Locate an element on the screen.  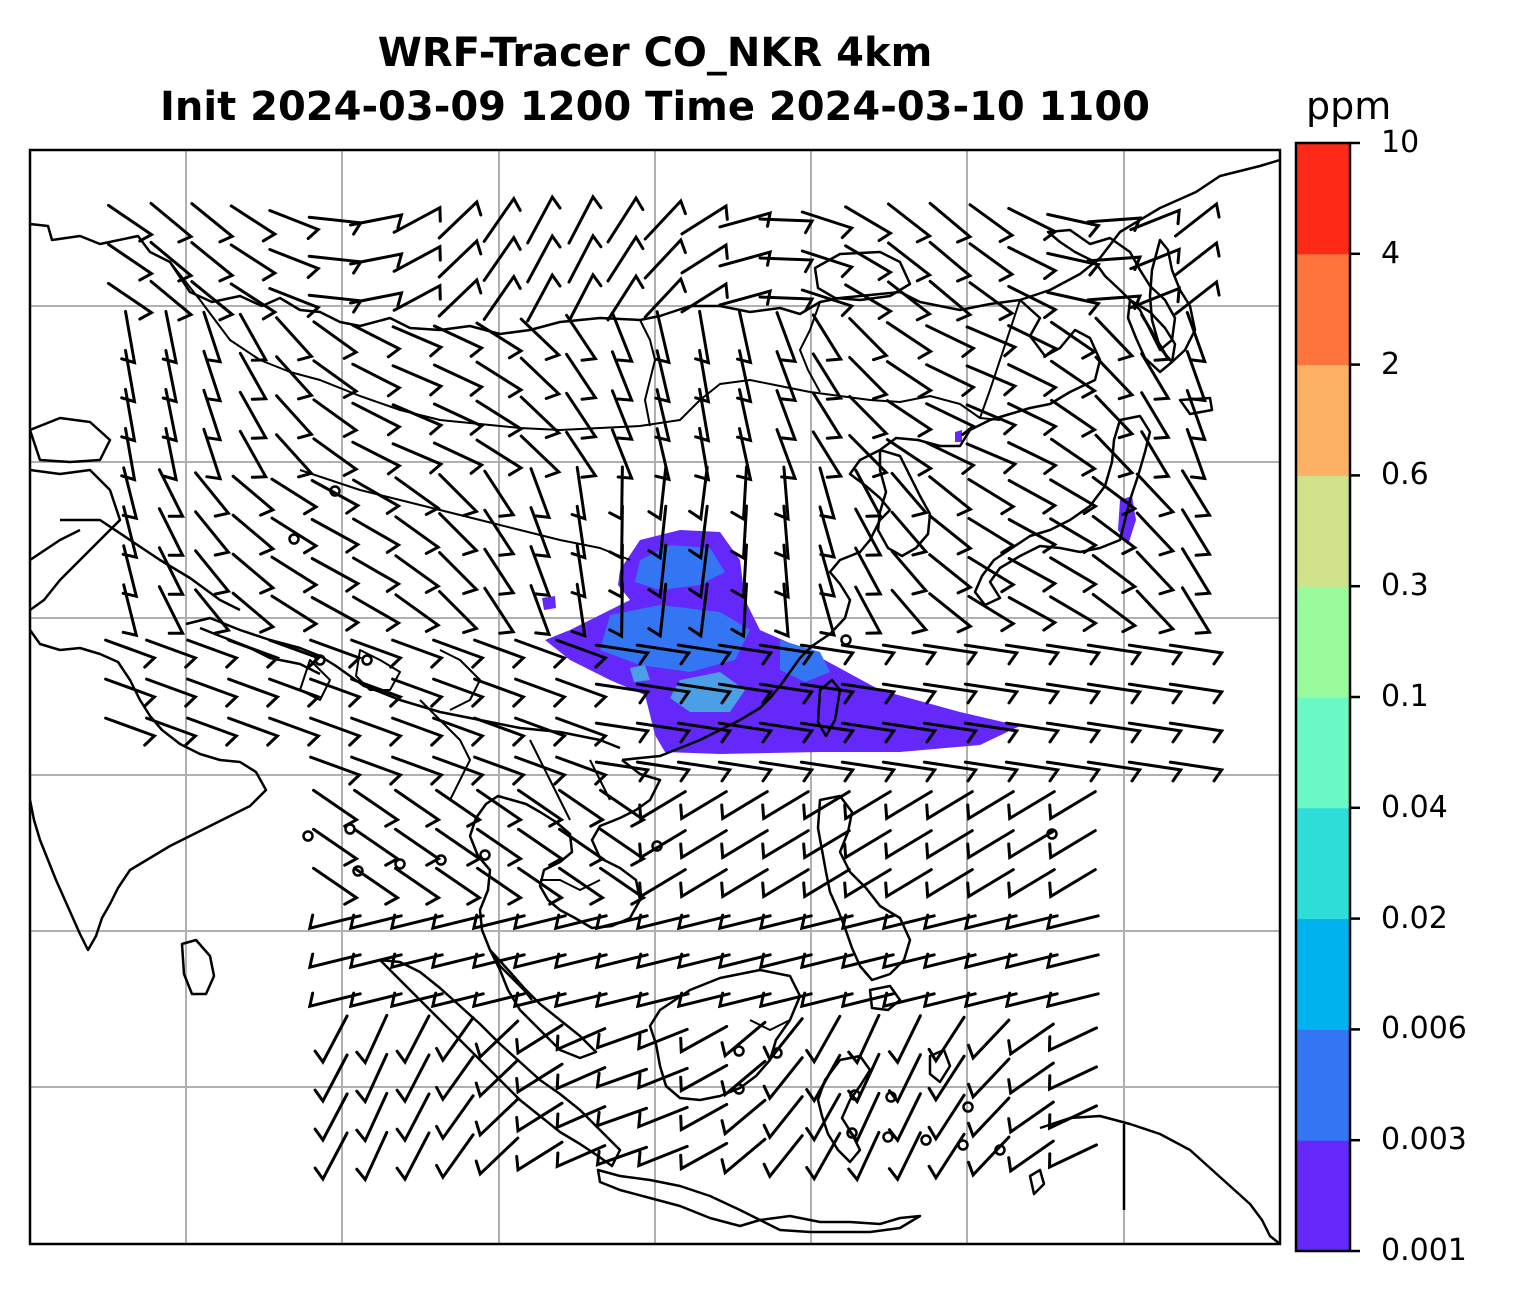
colorbar-units-label: ppm is located at coordinates (1349, 106).